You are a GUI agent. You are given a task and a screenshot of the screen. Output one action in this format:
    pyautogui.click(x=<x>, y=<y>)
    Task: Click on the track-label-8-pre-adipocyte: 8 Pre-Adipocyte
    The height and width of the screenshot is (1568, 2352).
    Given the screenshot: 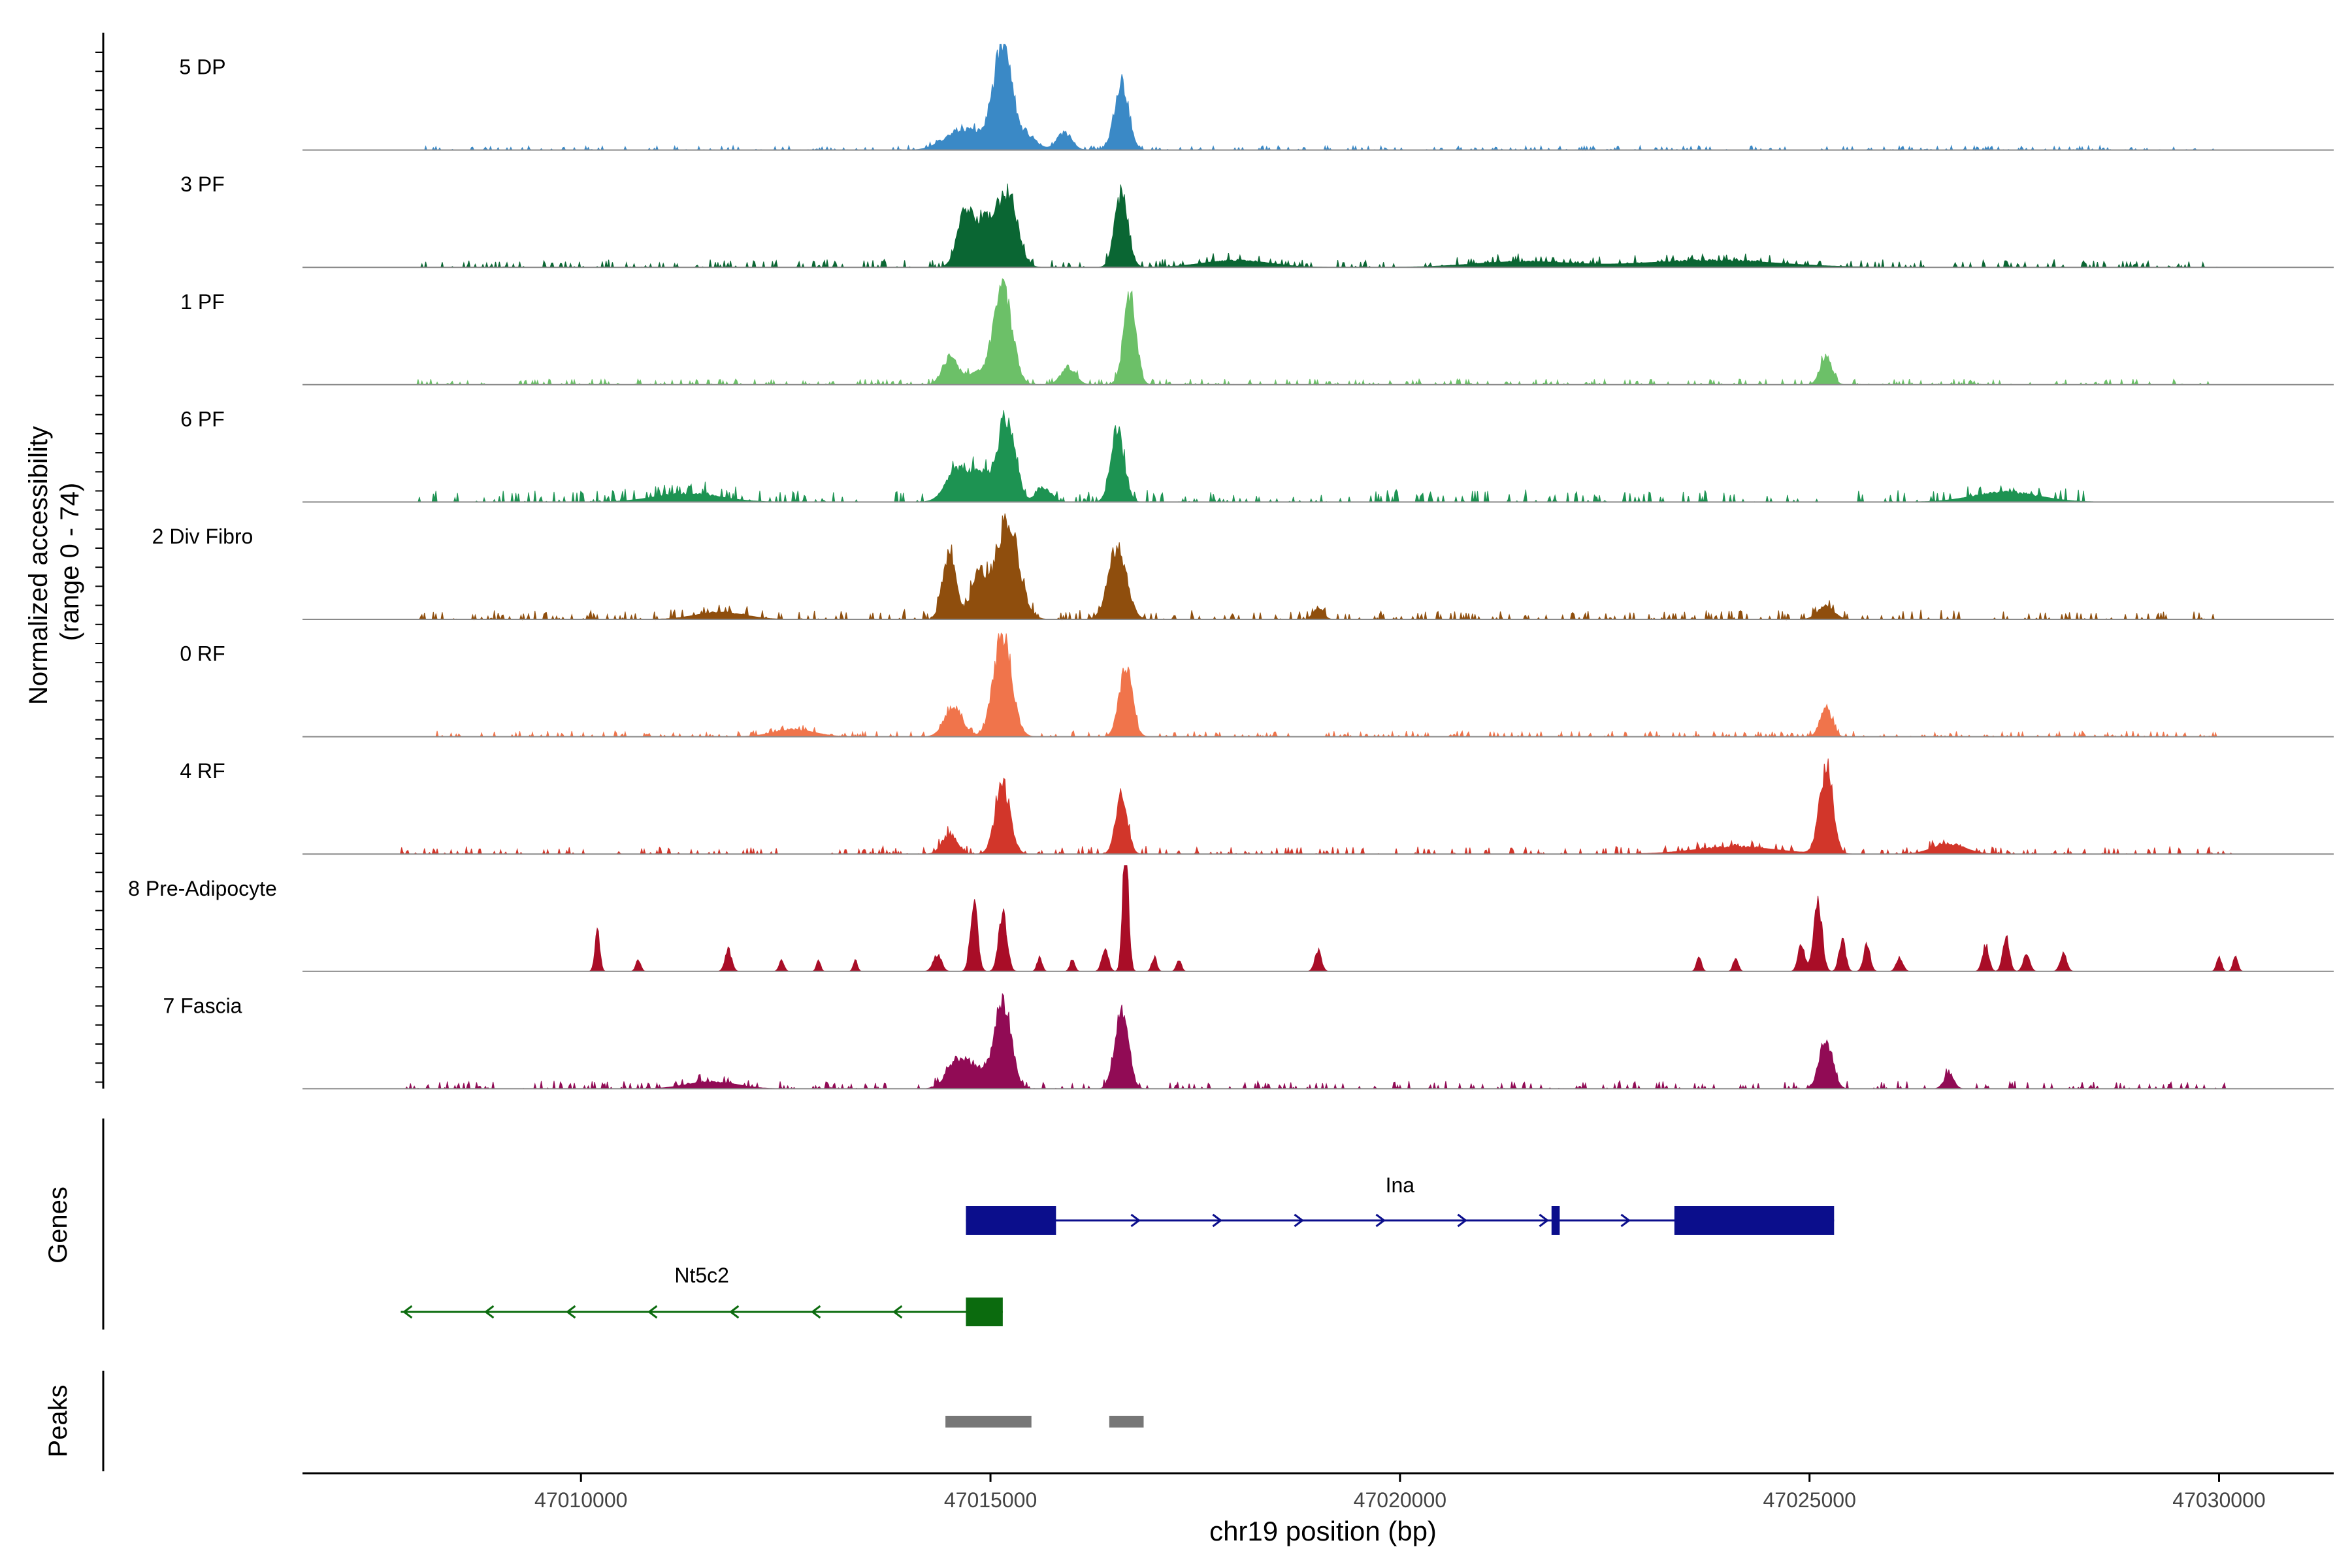 What is the action you would take?
    pyautogui.click(x=202, y=888)
    